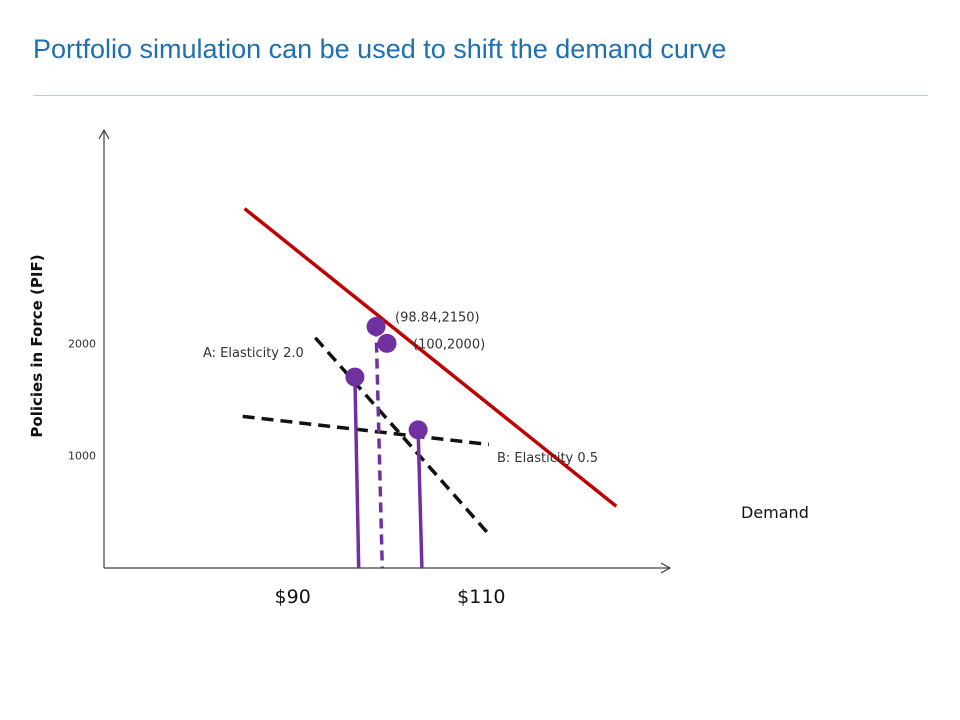  I want to click on title-divider, so click(480, 95).